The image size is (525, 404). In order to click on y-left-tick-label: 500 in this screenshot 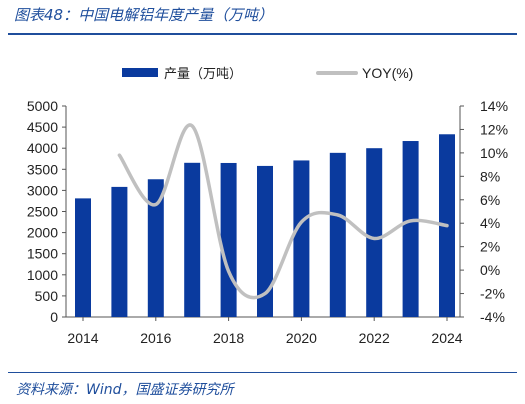, I will do `click(47, 296)`.